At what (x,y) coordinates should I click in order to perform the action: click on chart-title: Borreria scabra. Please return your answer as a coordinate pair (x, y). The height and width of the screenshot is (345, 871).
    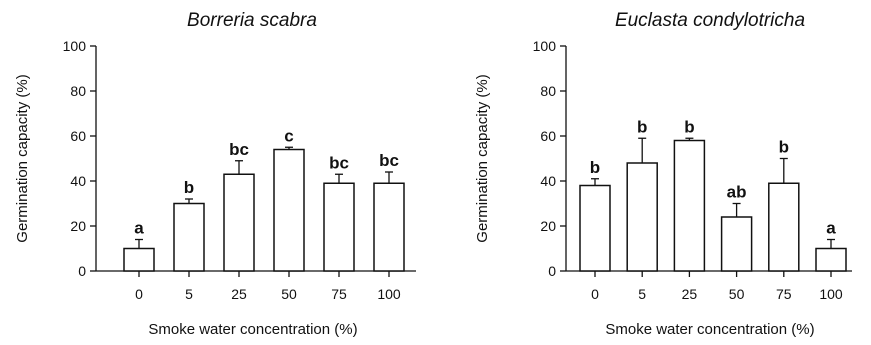
    Looking at the image, I should click on (252, 20).